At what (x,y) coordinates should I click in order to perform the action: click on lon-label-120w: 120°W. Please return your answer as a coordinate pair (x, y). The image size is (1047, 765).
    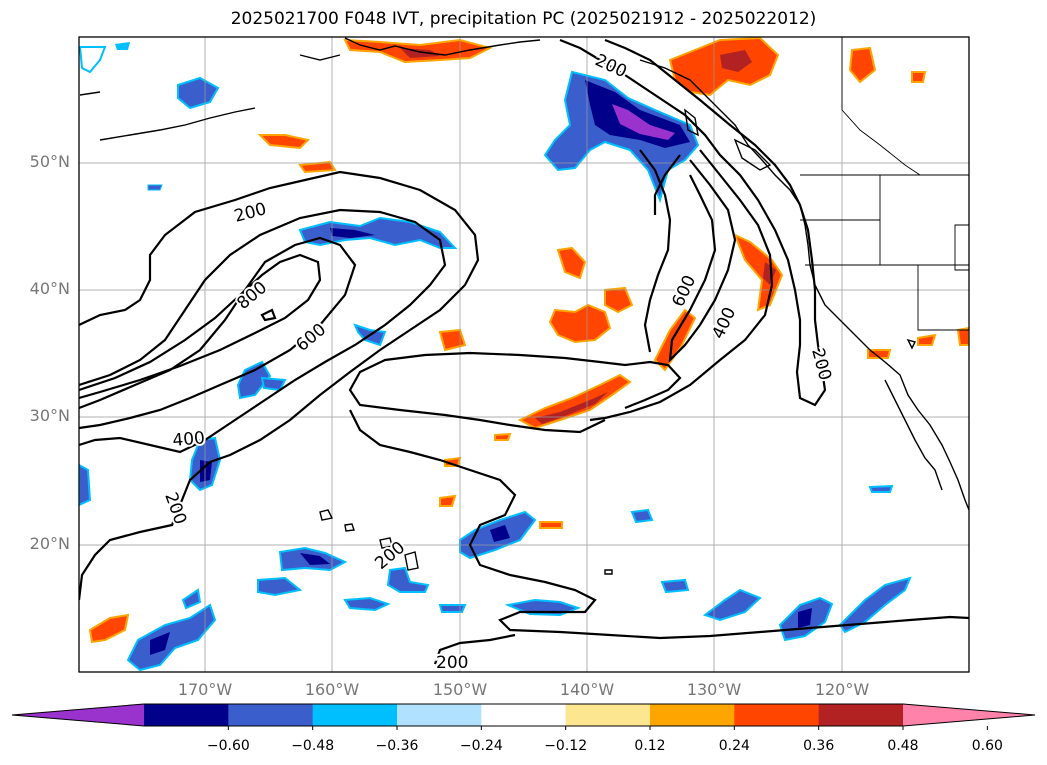
    Looking at the image, I should click on (842, 689).